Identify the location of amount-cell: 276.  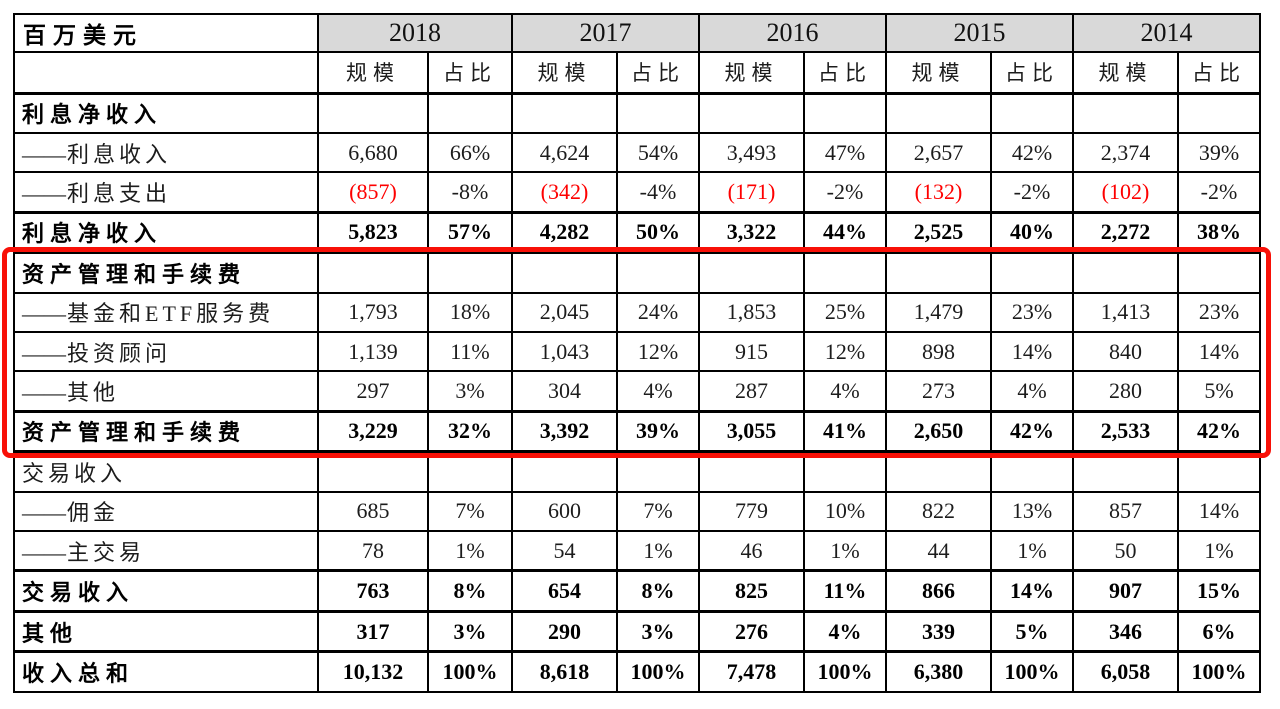
(751, 631).